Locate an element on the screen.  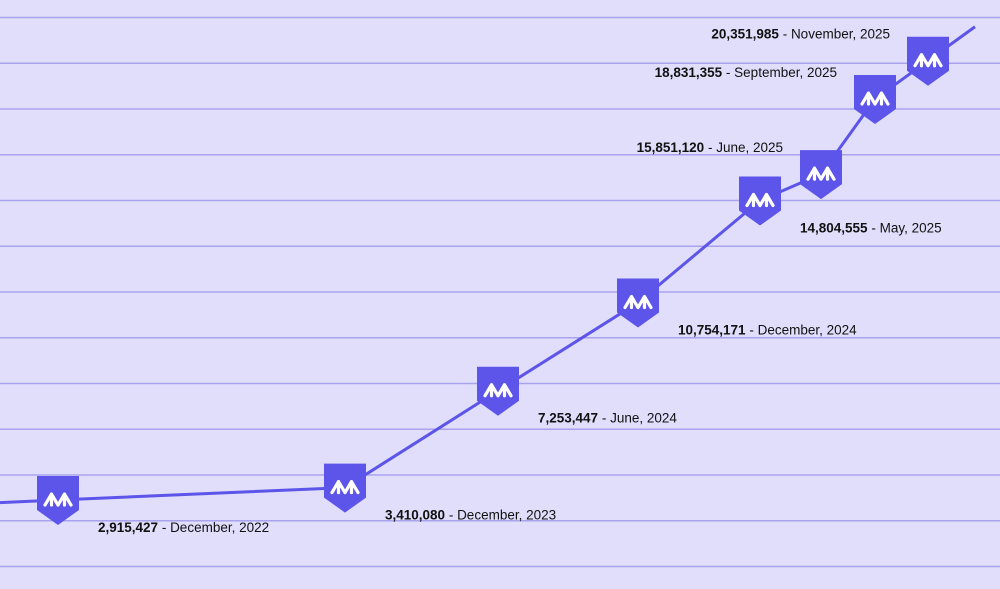
data-label-value: 18,831,355 is located at coordinates (689, 72).